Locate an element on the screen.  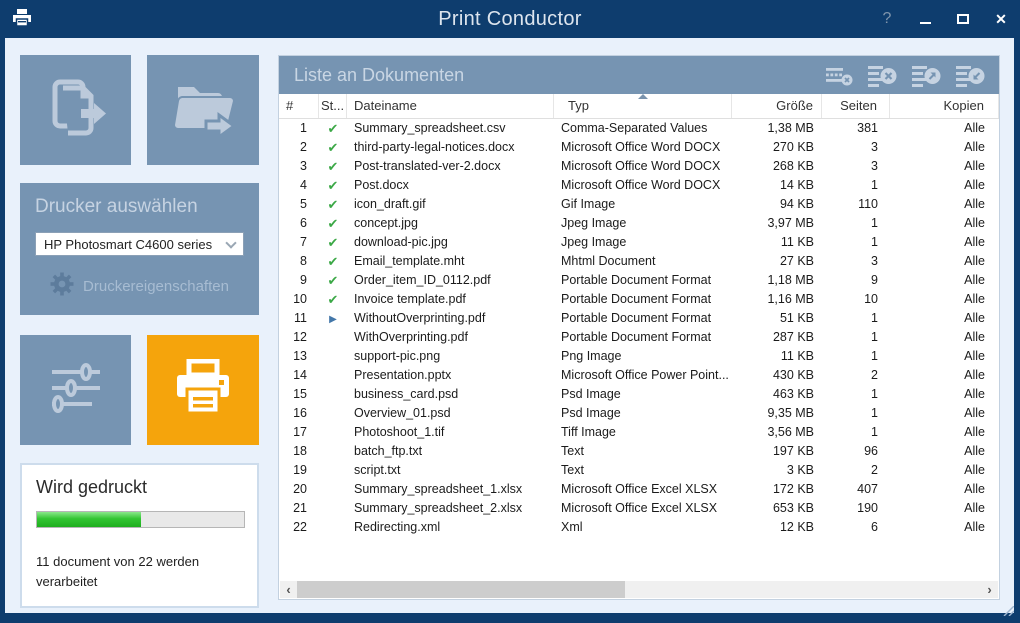
column-header-type: Typ is located at coordinates (643, 106).